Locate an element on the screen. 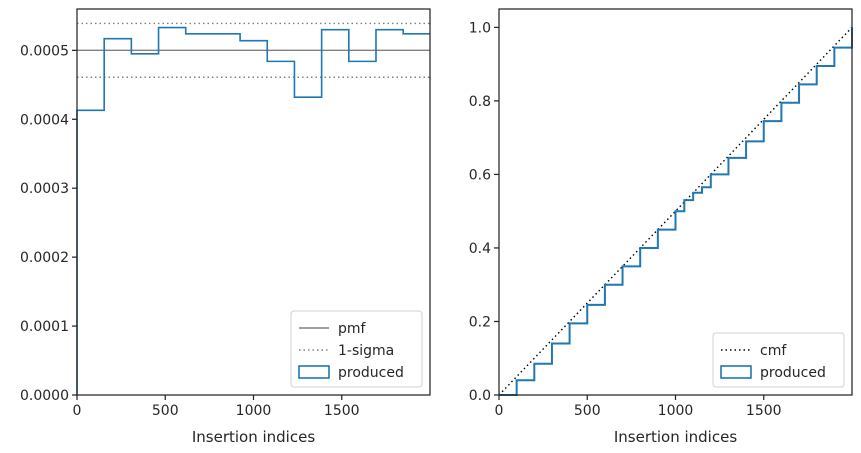 This screenshot has height=453, width=861. y-tick-label: 0.0003 is located at coordinates (44, 189).